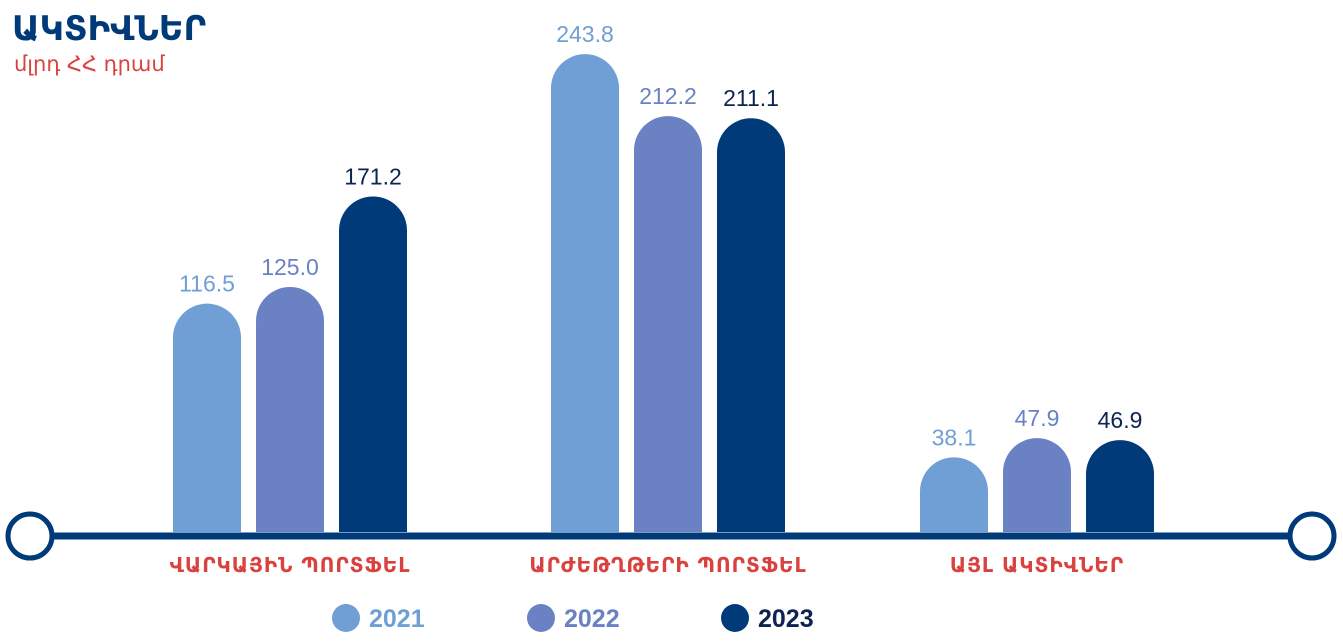 The image size is (1343, 642). Describe the element at coordinates (751, 98) in the screenshot. I see `value-label-2023-2: 211.1` at that location.